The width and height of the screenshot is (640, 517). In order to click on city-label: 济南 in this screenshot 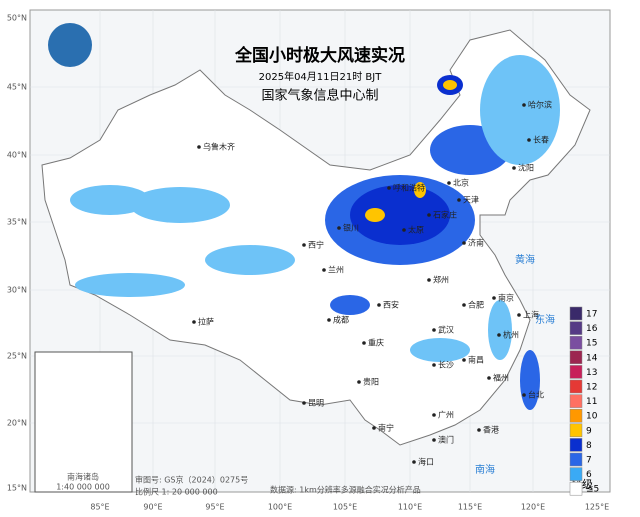, I will do `click(476, 243)`.